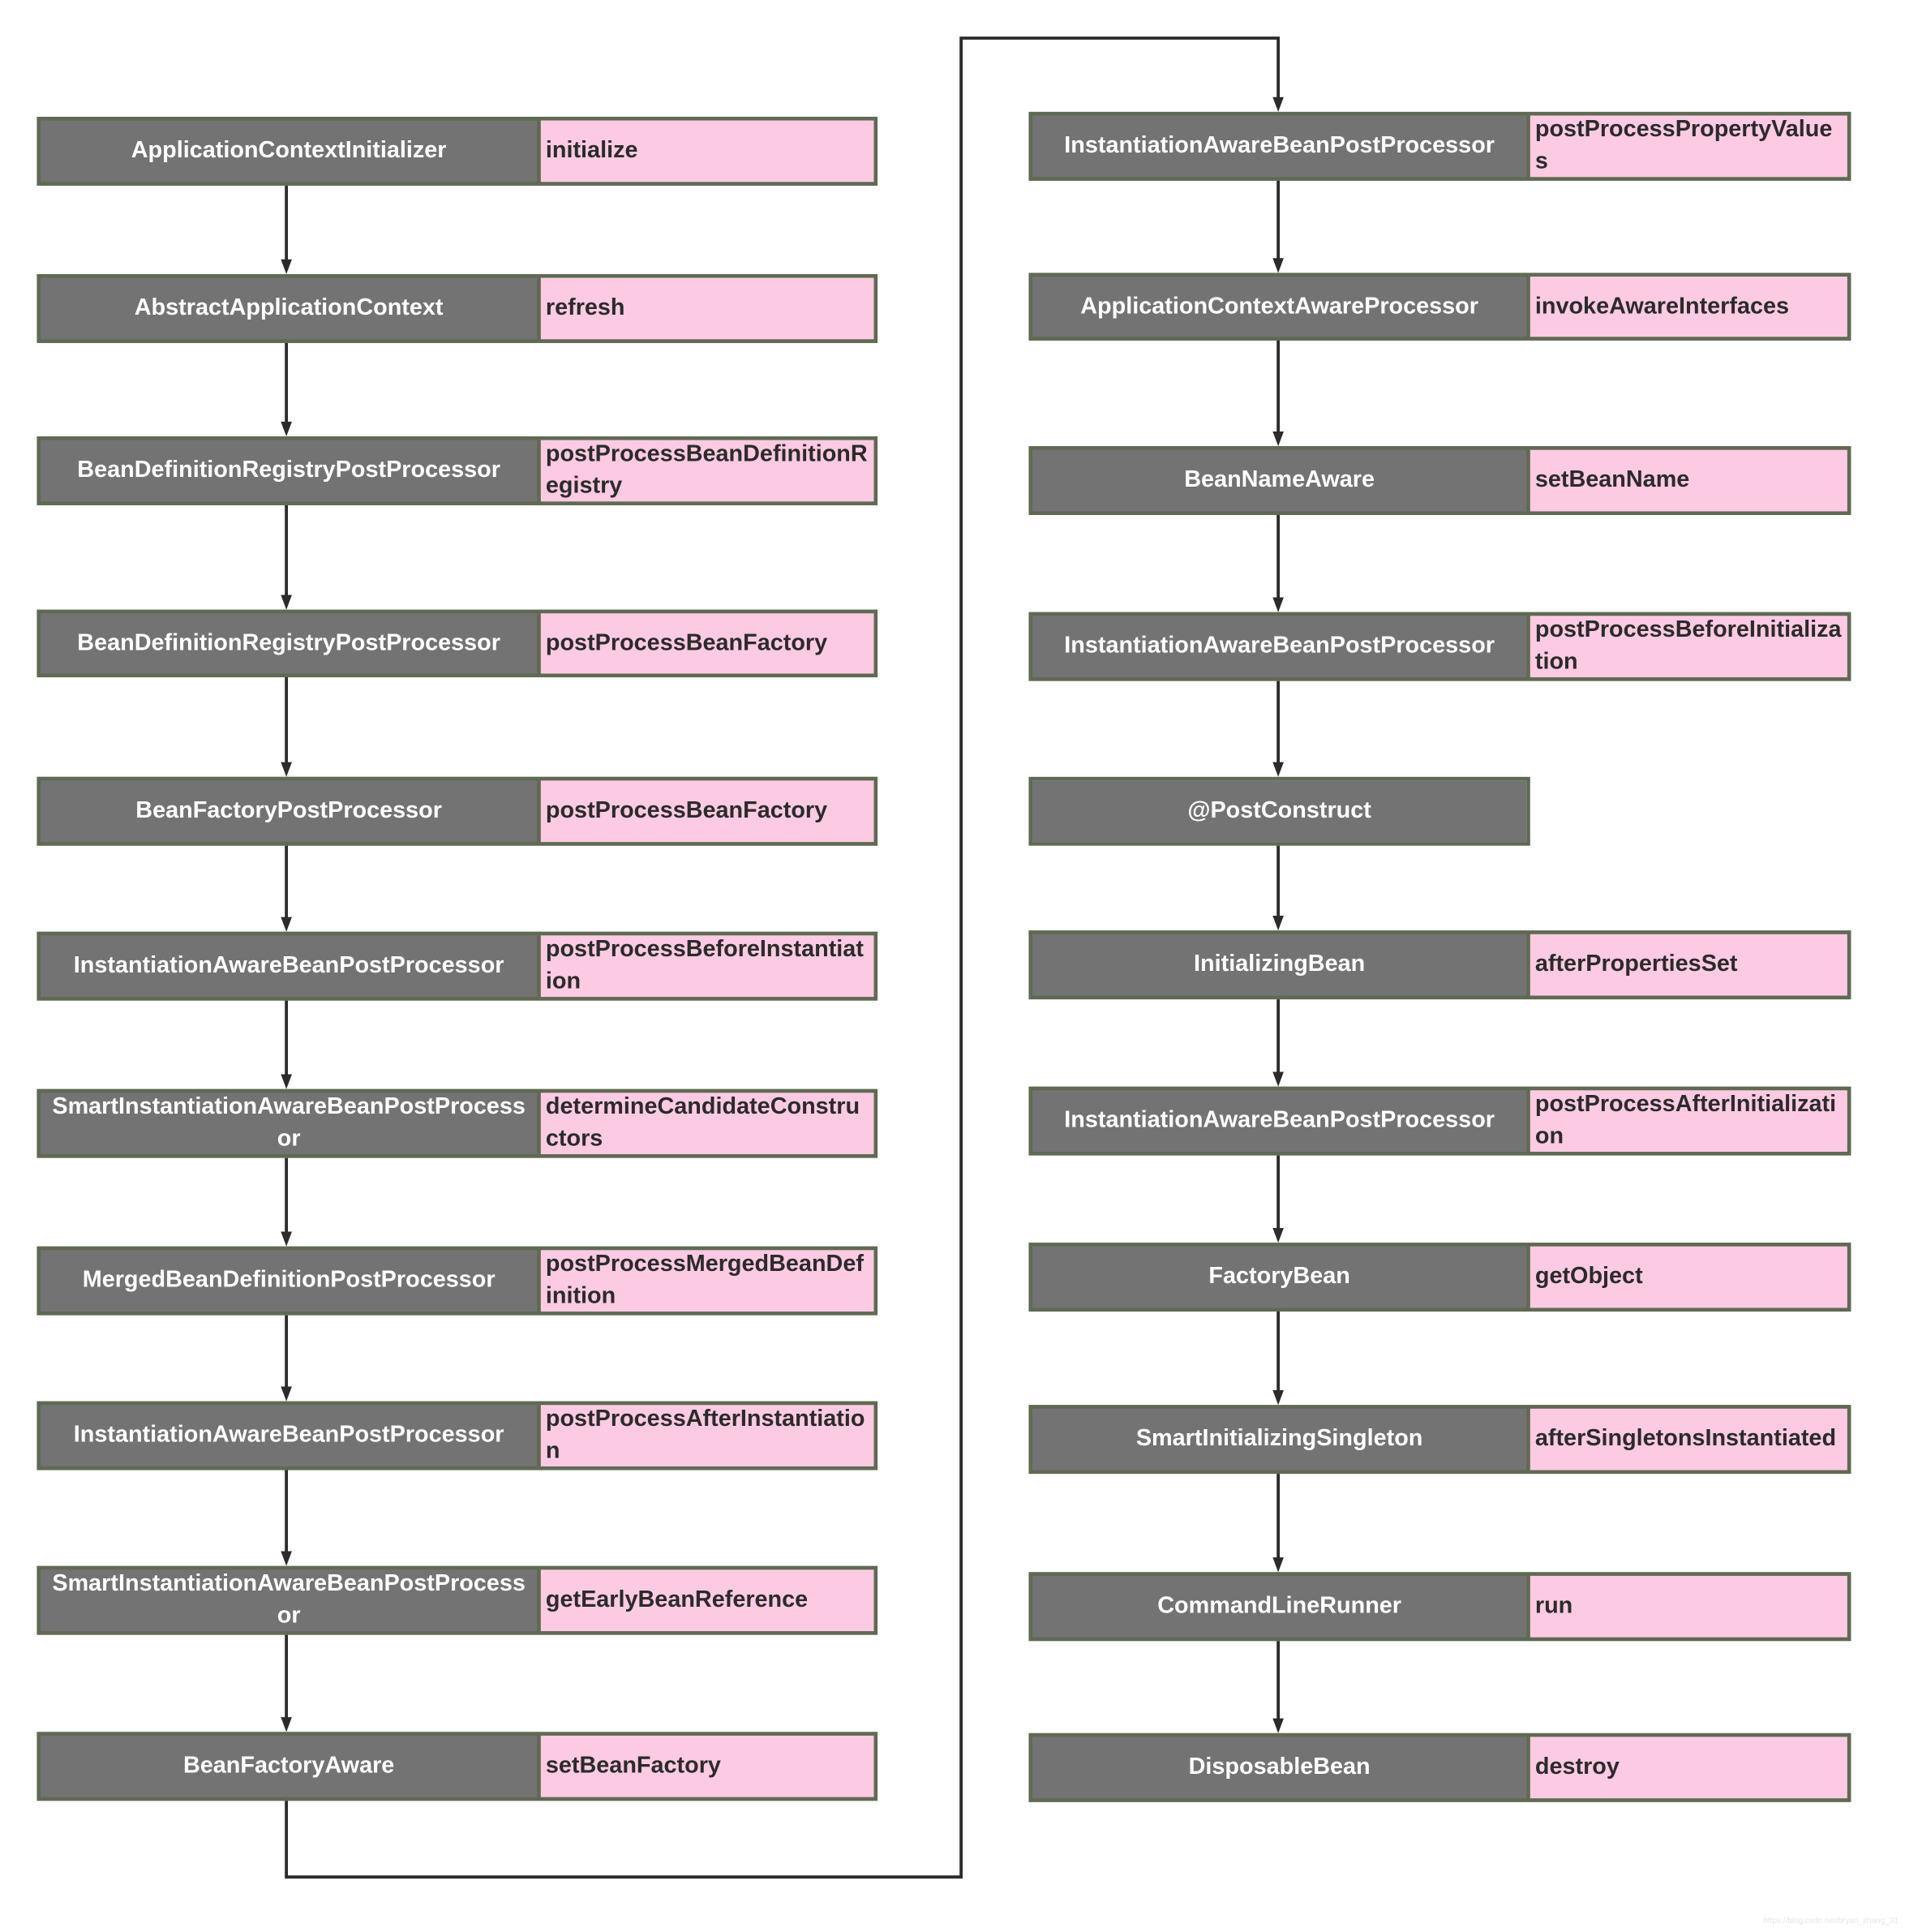 The height and width of the screenshot is (1932, 1905). Describe the element at coordinates (707, 151) in the screenshot. I see `method-name: initialize` at that location.